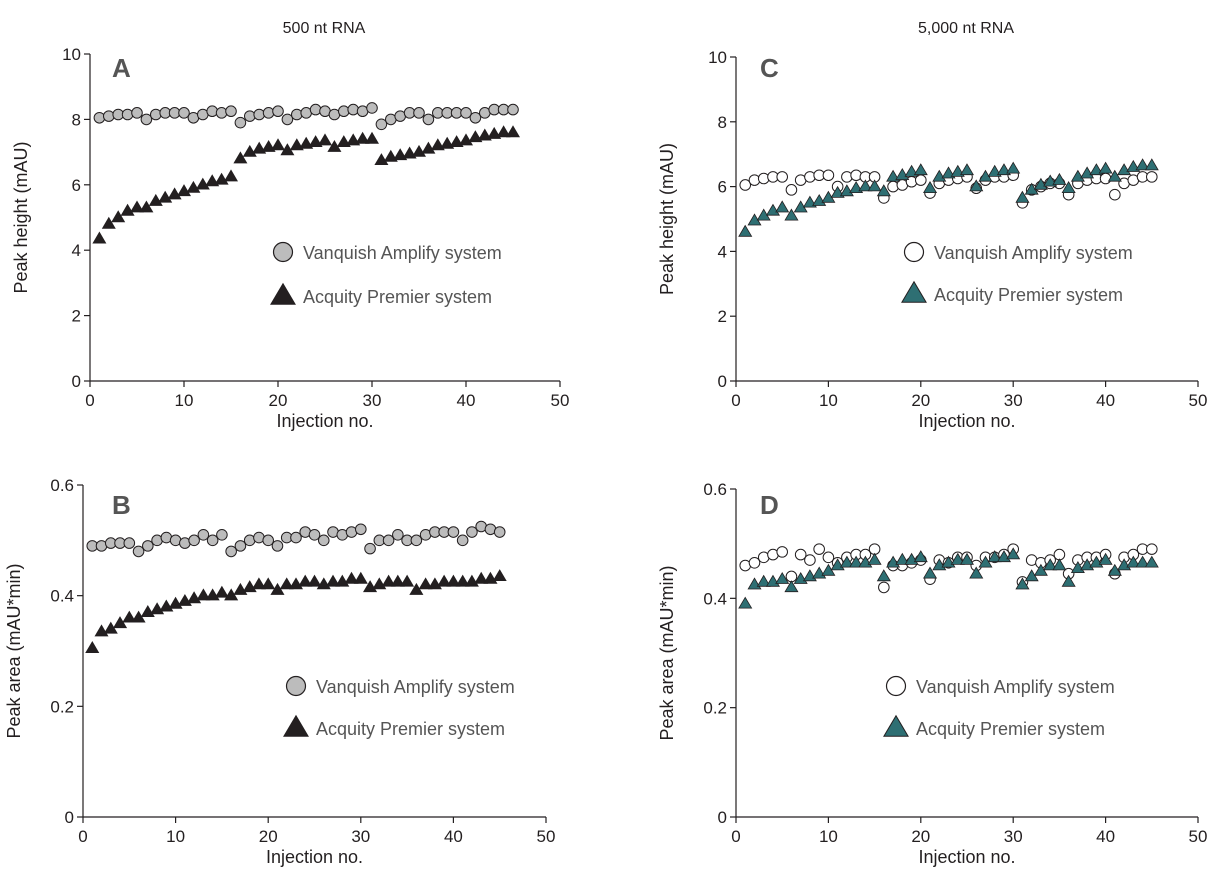  Describe the element at coordinates (715, 598) in the screenshot. I see `y-tick-label: 0.4` at that location.